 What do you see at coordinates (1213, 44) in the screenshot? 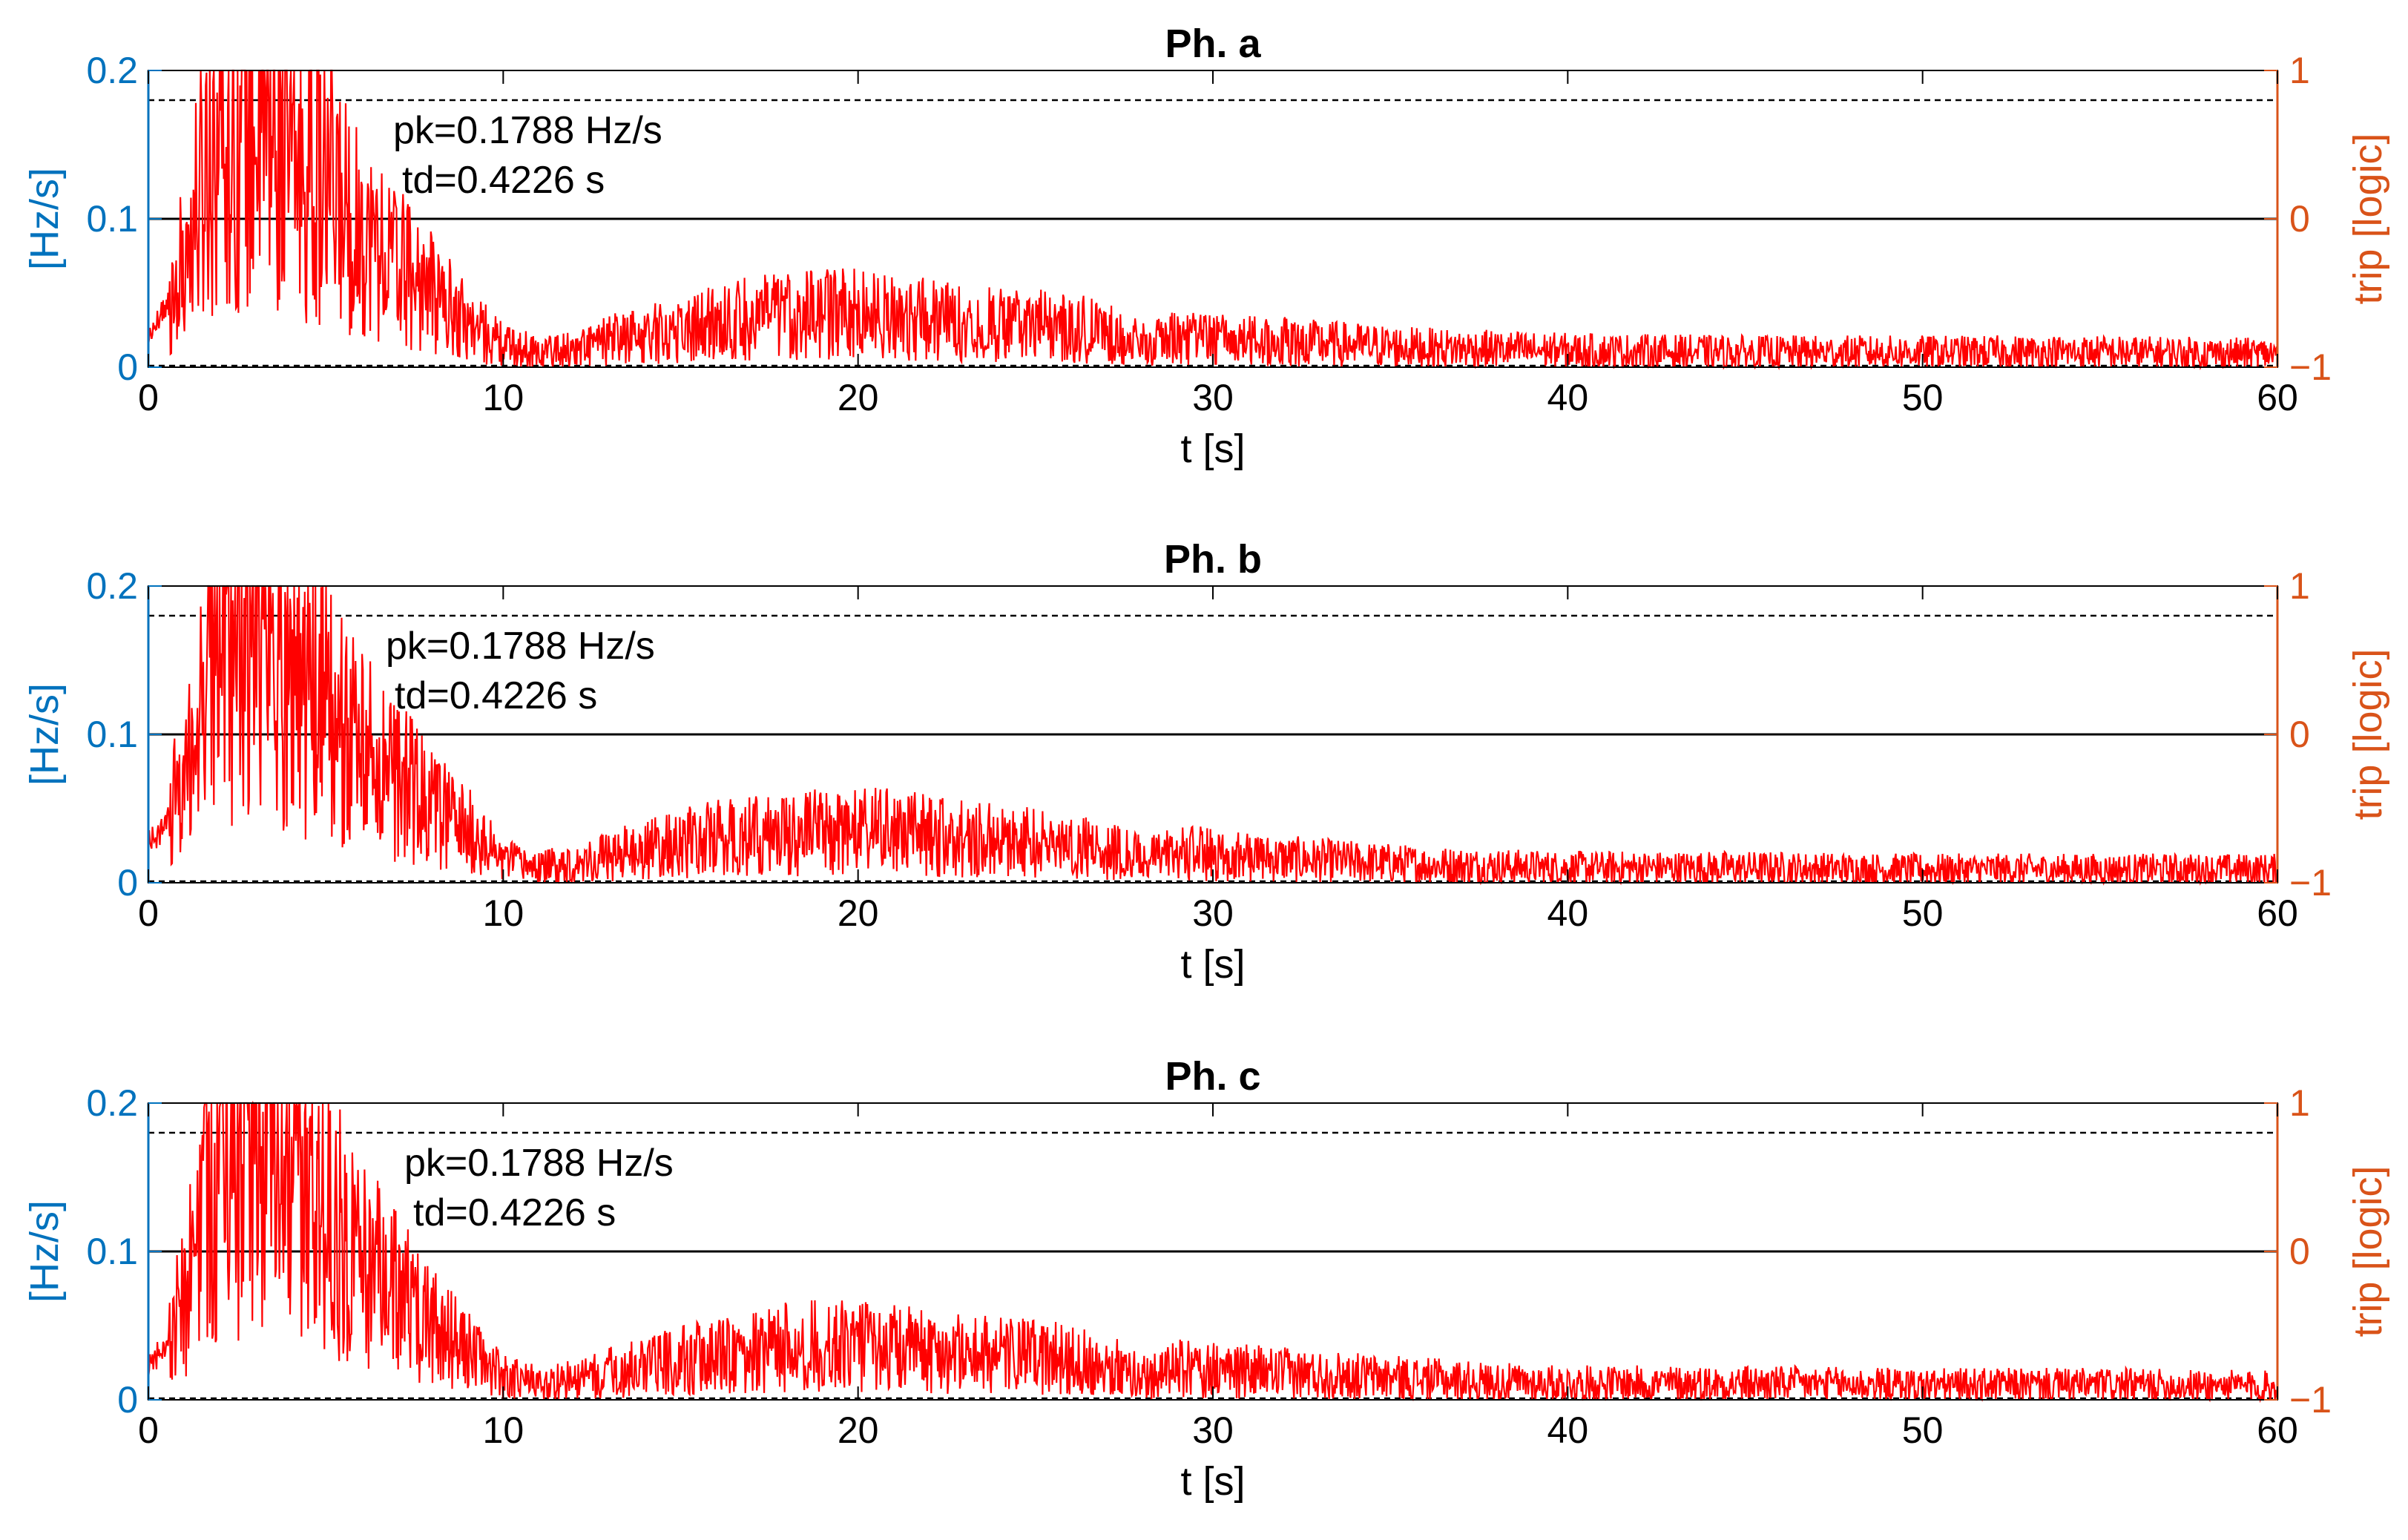
I see `subplot-title: Ph. a` at bounding box center [1213, 44].